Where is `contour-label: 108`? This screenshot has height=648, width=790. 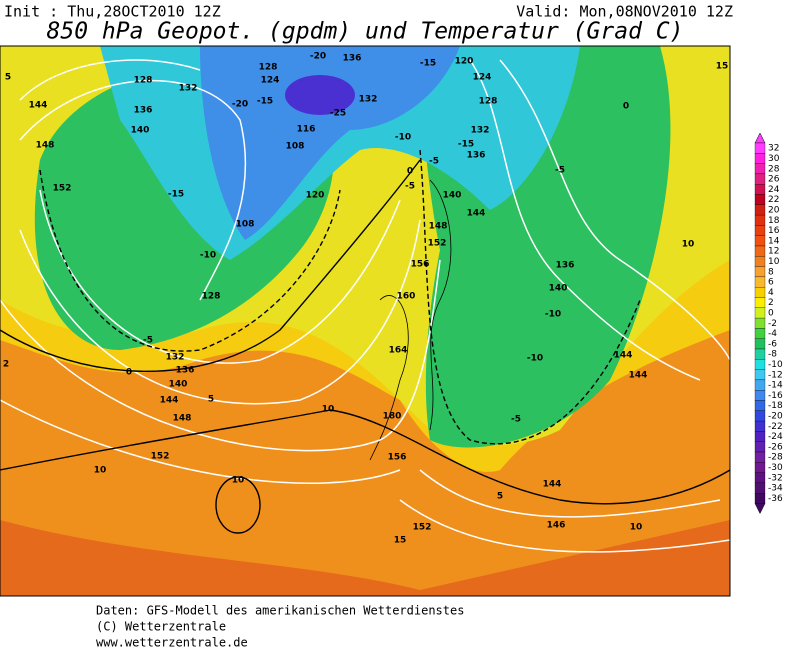
contour-label: 108 is located at coordinates (245, 225).